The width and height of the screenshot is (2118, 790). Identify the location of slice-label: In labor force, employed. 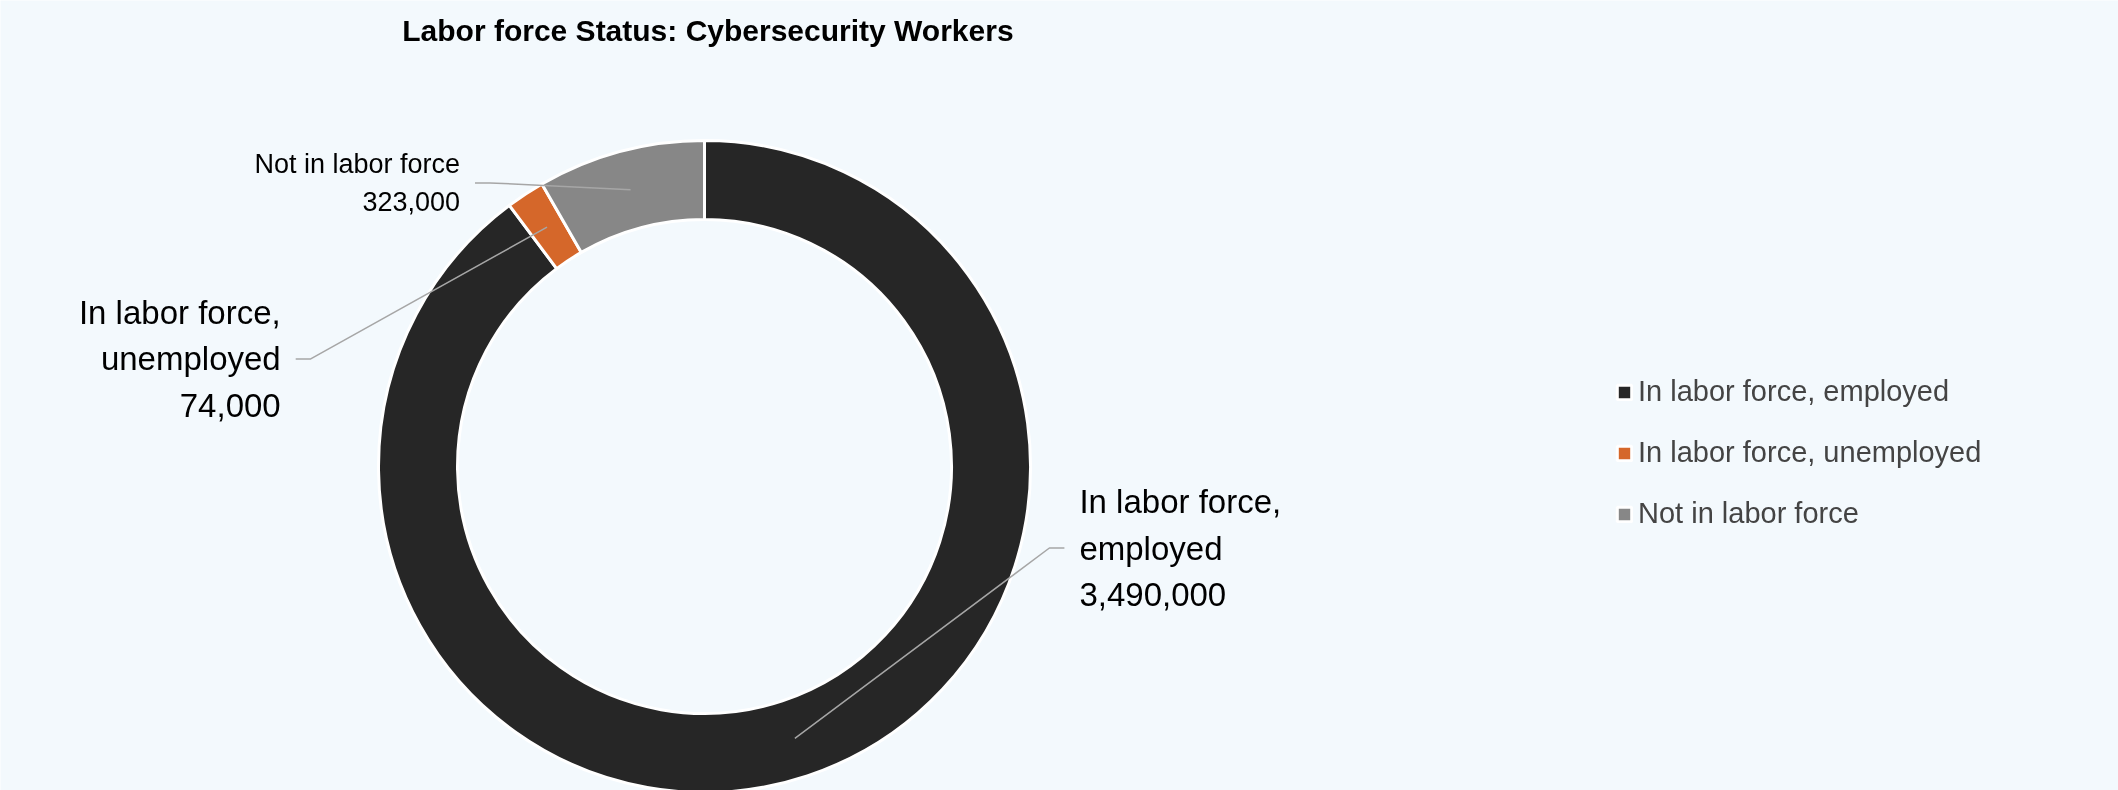
(1180, 525).